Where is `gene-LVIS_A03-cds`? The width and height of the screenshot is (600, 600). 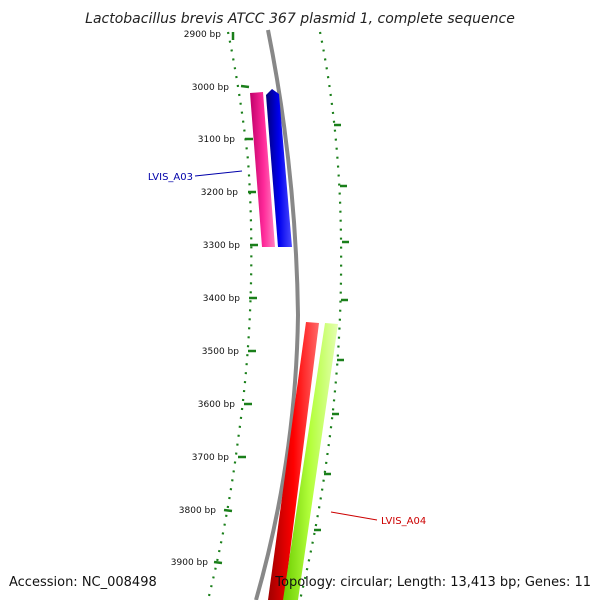 gene-LVIS_A03-cds is located at coordinates (279, 168).